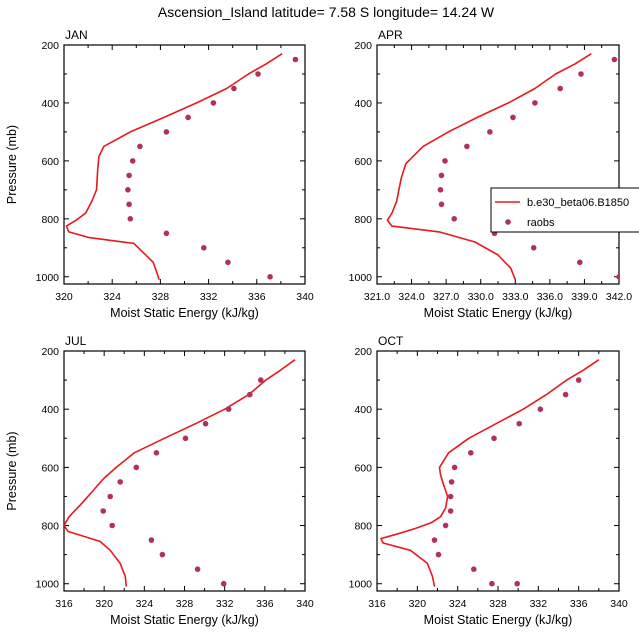 This screenshot has width=639, height=639. Describe the element at coordinates (515, 297) in the screenshot. I see `x-tick-label: 333.0` at that location.